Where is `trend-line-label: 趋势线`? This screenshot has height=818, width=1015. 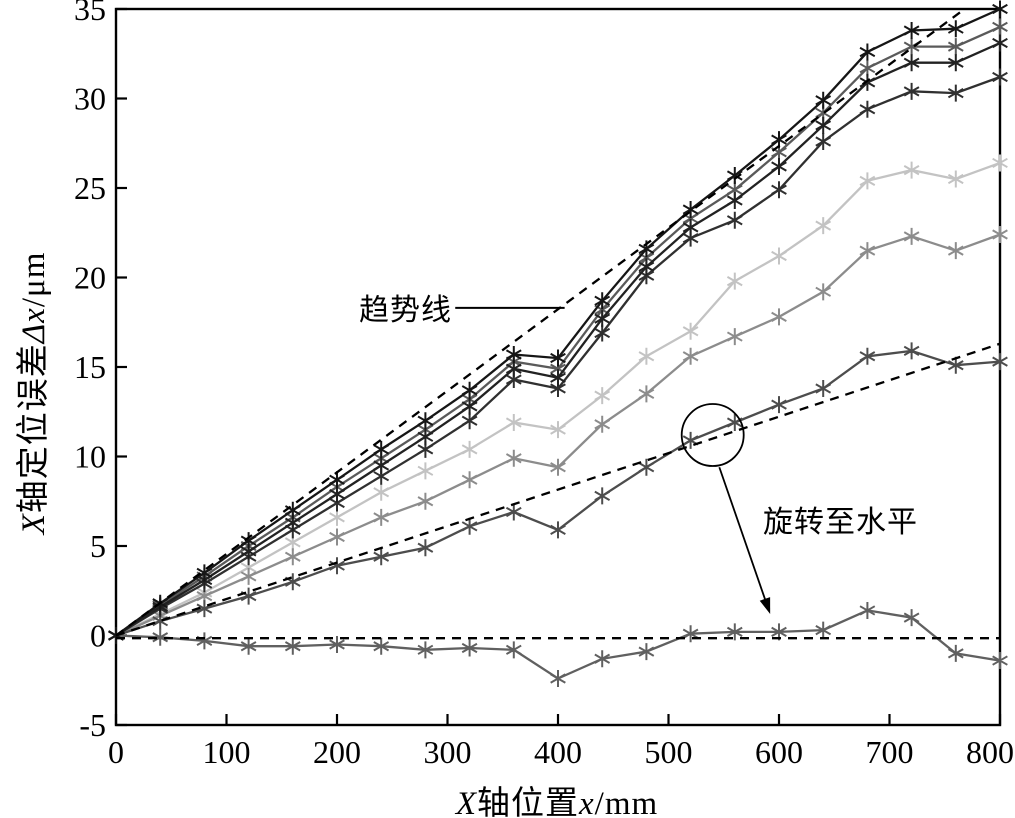 trend-line-label: 趋势线 is located at coordinates (405, 310).